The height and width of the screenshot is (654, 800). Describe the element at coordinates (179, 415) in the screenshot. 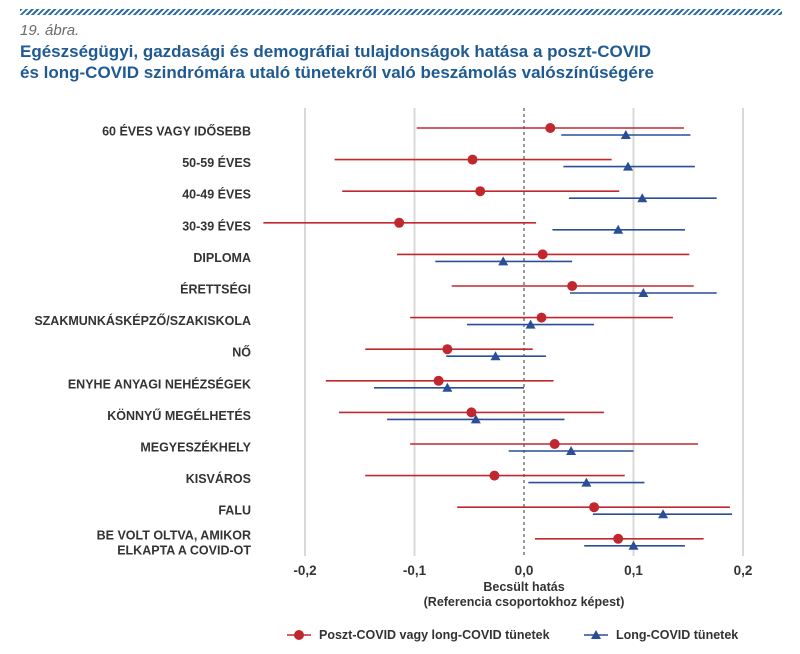

I see `category-label: KÖNNYŰ MEGÉLHETÉS` at that location.